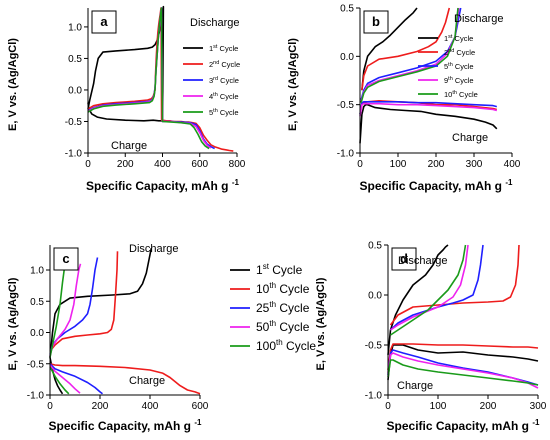 The width and height of the screenshot is (550, 440). I want to click on legend-label: 4th Cycle, so click(224, 96).